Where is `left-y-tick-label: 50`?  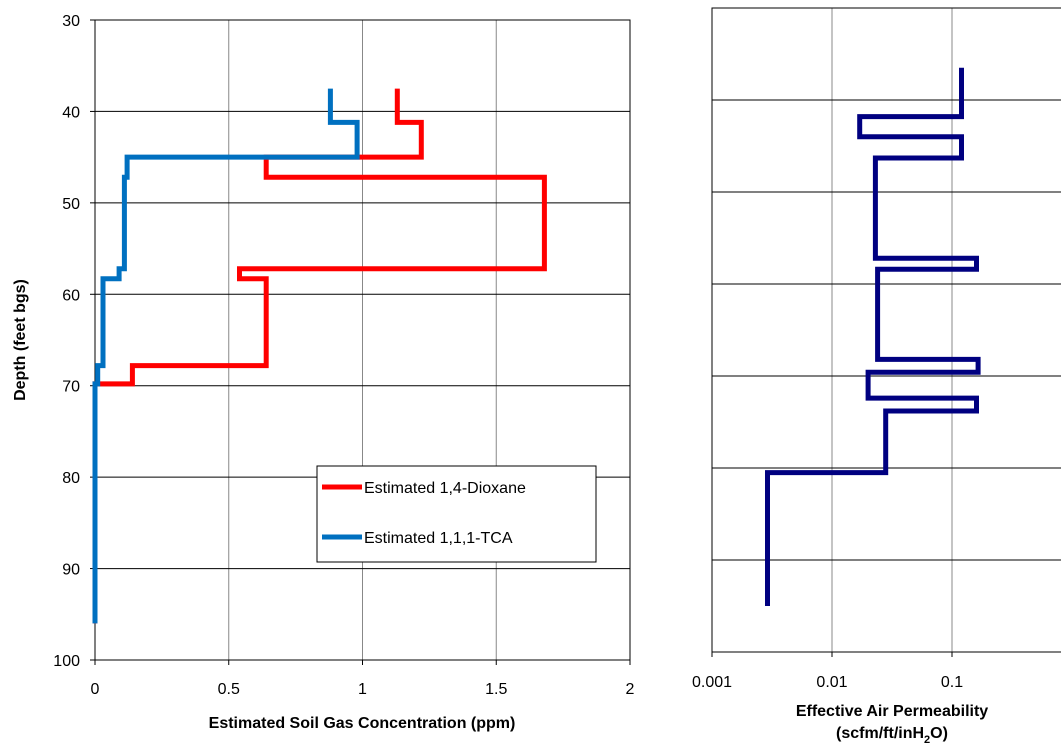 left-y-tick-label: 50 is located at coordinates (71, 204).